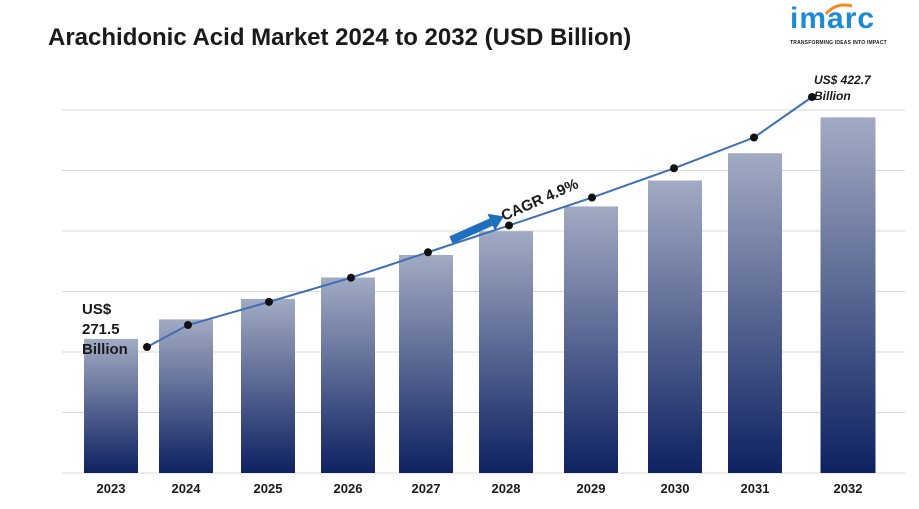 The height and width of the screenshot is (509, 919). Describe the element at coordinates (591, 339) in the screenshot. I see `bar-2029` at that location.